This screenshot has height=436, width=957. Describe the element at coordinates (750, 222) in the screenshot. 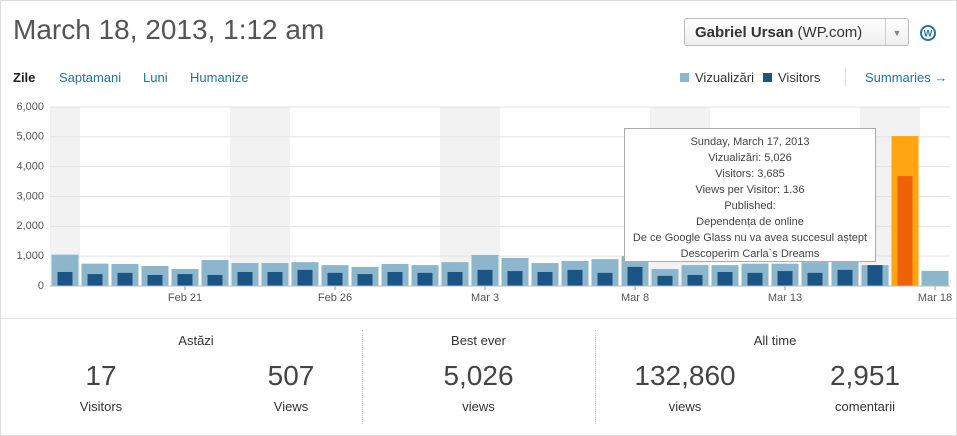

I see `tooltip-line: Dependența de online` at that location.